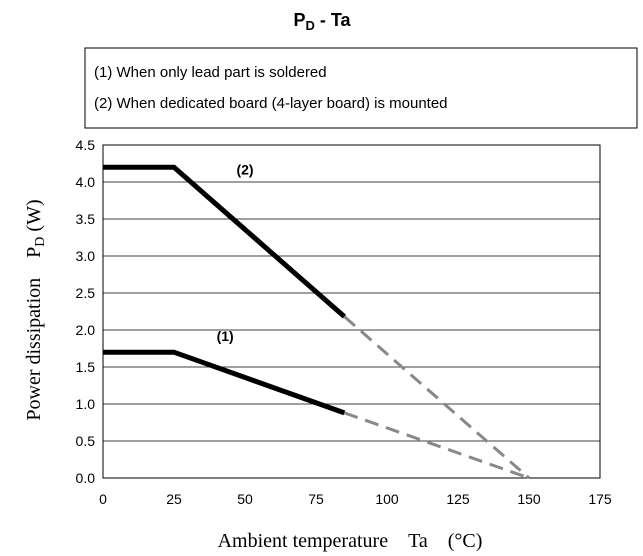  I want to click on legend-text: (1) When only lead part is soldered, so click(210, 72).